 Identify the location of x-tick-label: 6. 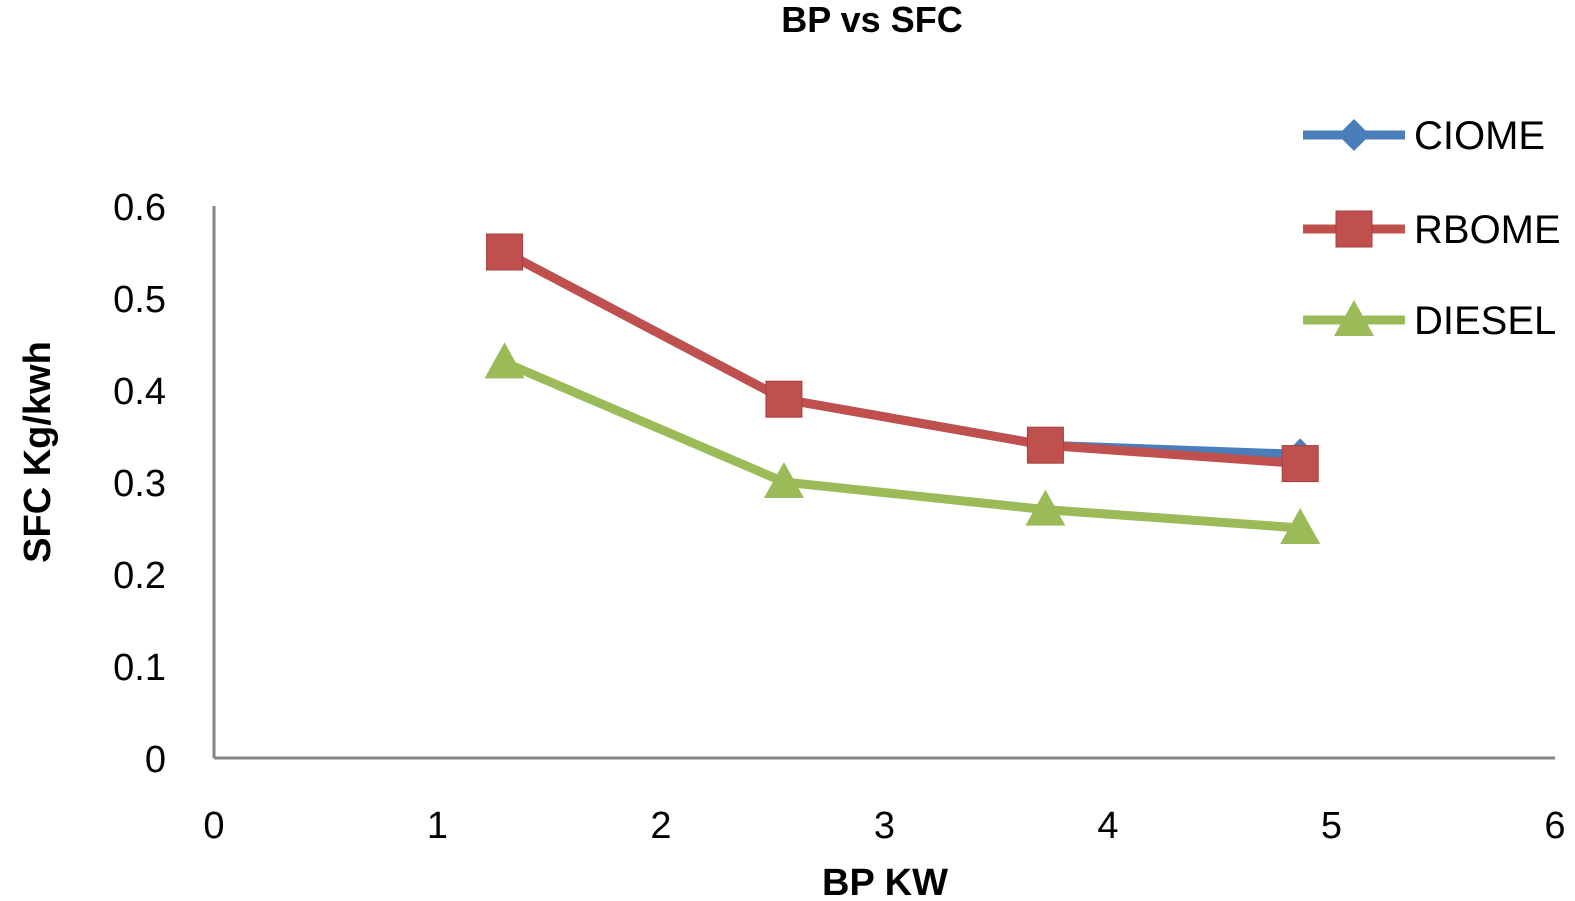
(1554, 826).